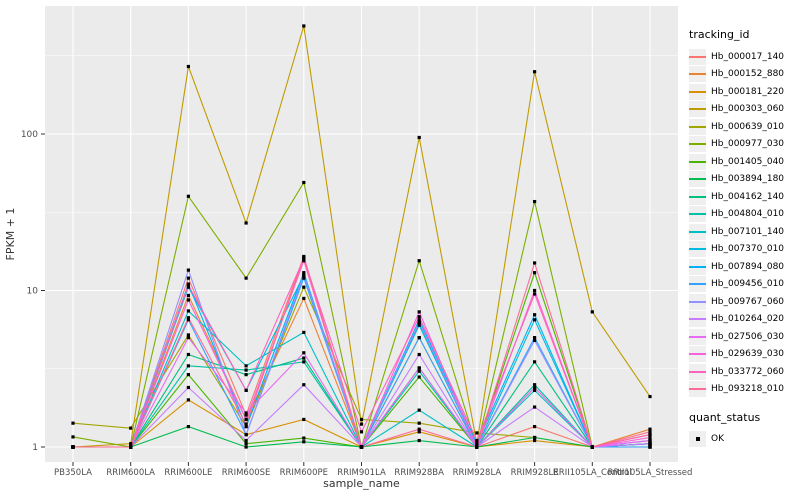 This screenshot has width=800, height=500. Describe the element at coordinates (697, 438) in the screenshot. I see `quant-key-swatch` at that location.